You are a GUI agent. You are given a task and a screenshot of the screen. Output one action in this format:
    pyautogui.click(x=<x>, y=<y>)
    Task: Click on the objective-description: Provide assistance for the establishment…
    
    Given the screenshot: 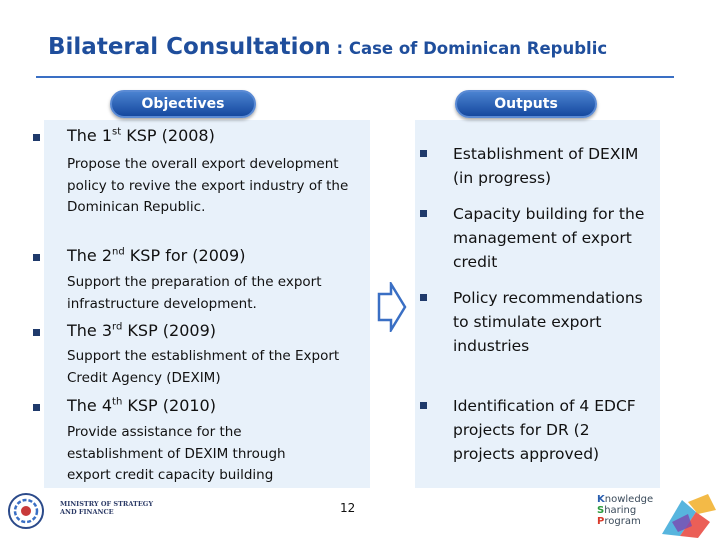 What is the action you would take?
    pyautogui.click(x=176, y=453)
    